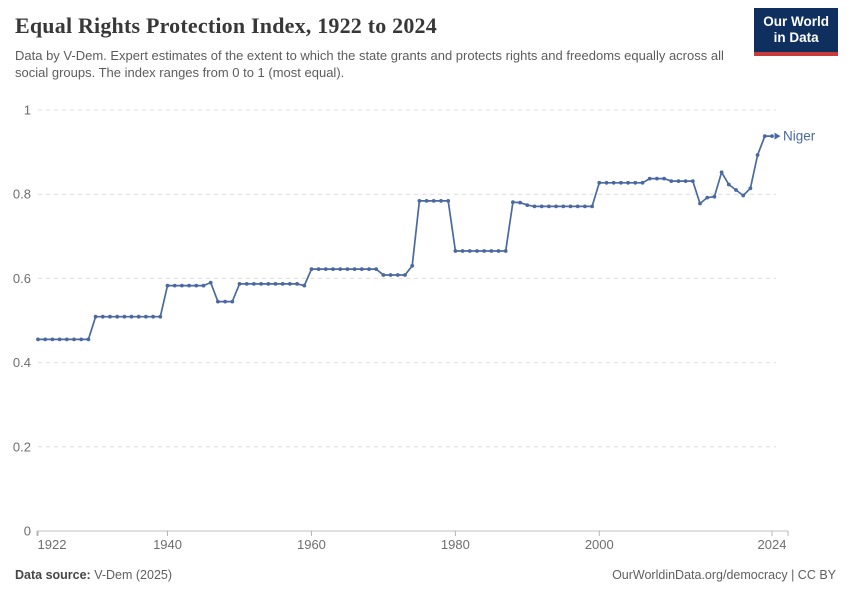 The width and height of the screenshot is (850, 600). Describe the element at coordinates (22, 446) in the screenshot. I see `y-tick-label: 0.2` at that location.